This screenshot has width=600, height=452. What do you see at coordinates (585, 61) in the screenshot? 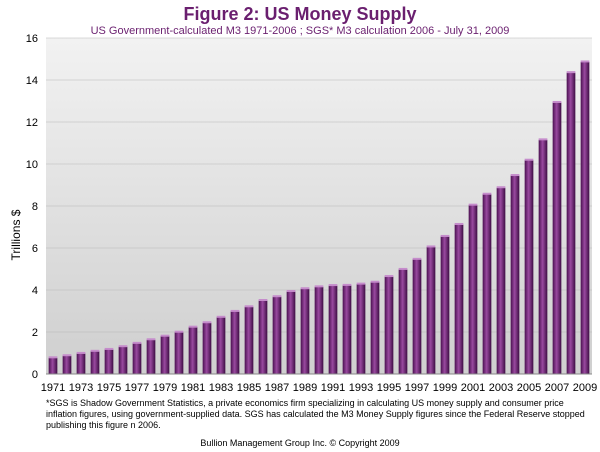
I see `bar-cap-2009` at bounding box center [585, 61].